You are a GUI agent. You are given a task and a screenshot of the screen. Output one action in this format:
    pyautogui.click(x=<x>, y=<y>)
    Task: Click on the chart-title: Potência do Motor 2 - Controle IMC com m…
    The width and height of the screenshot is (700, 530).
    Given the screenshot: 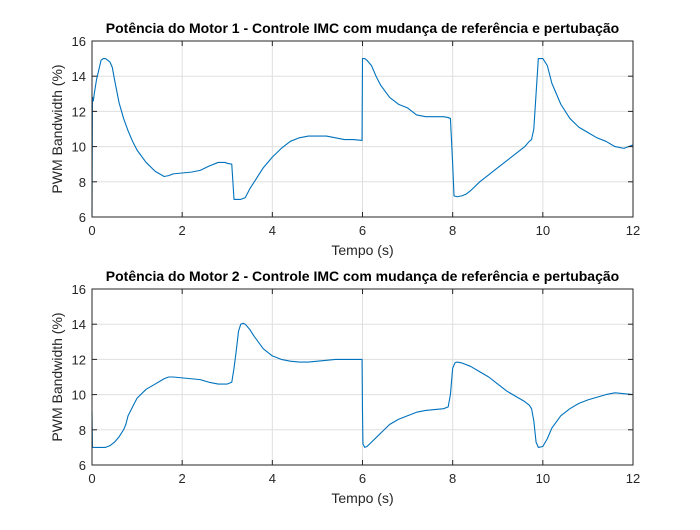 What is the action you would take?
    pyautogui.click(x=362, y=276)
    